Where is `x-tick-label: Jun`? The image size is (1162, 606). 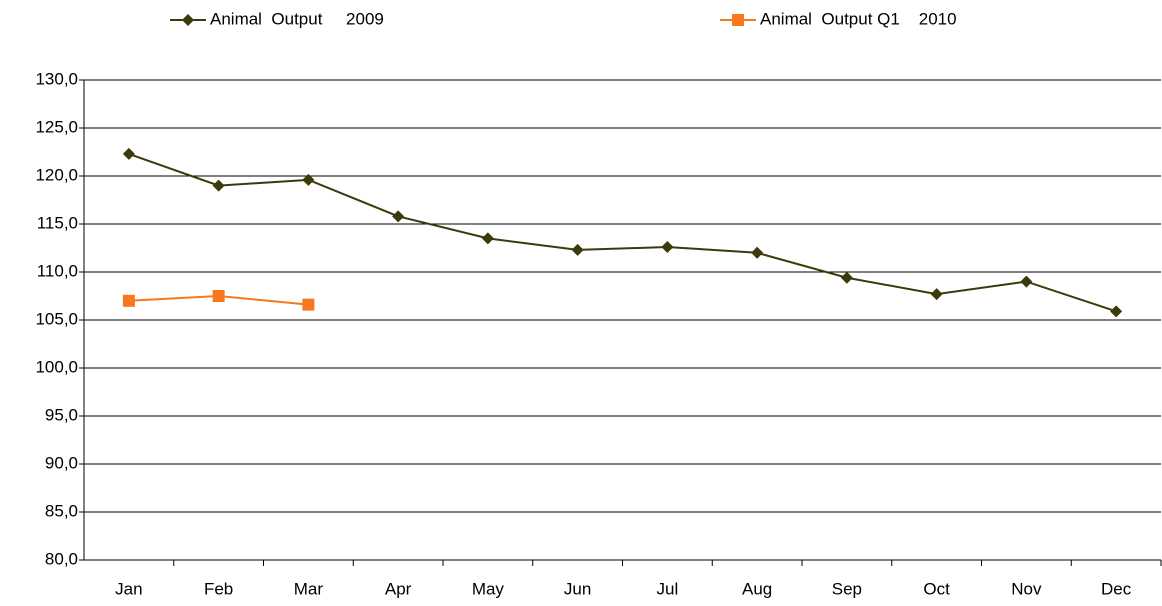 x-tick-label: Jun is located at coordinates (577, 588).